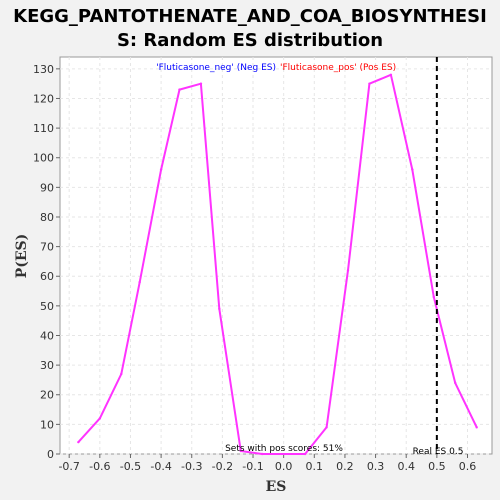 The height and width of the screenshot is (500, 500). I want to click on y-tick-label: 130, so click(43, 69).